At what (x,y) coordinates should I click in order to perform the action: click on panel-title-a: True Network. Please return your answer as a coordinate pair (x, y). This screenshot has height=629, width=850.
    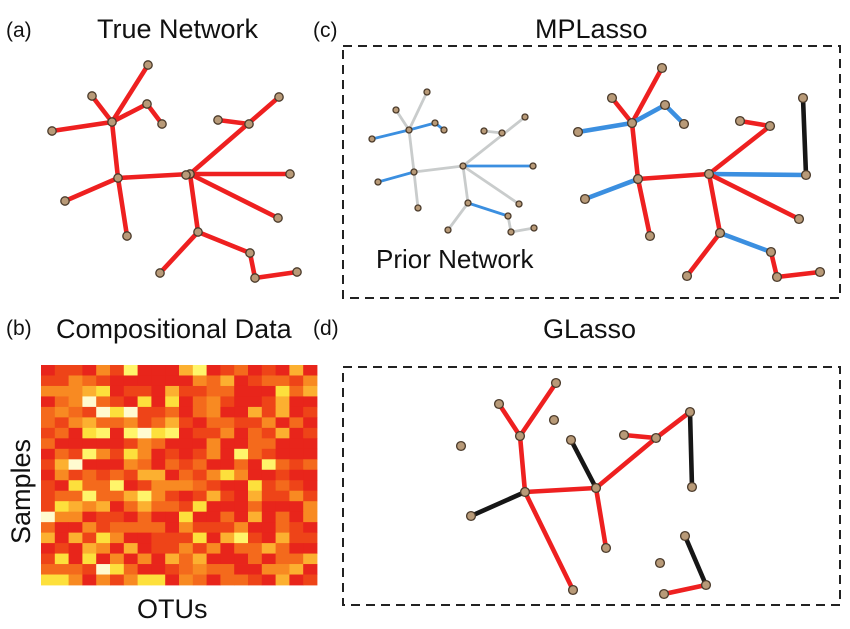
    Looking at the image, I should click on (178, 29).